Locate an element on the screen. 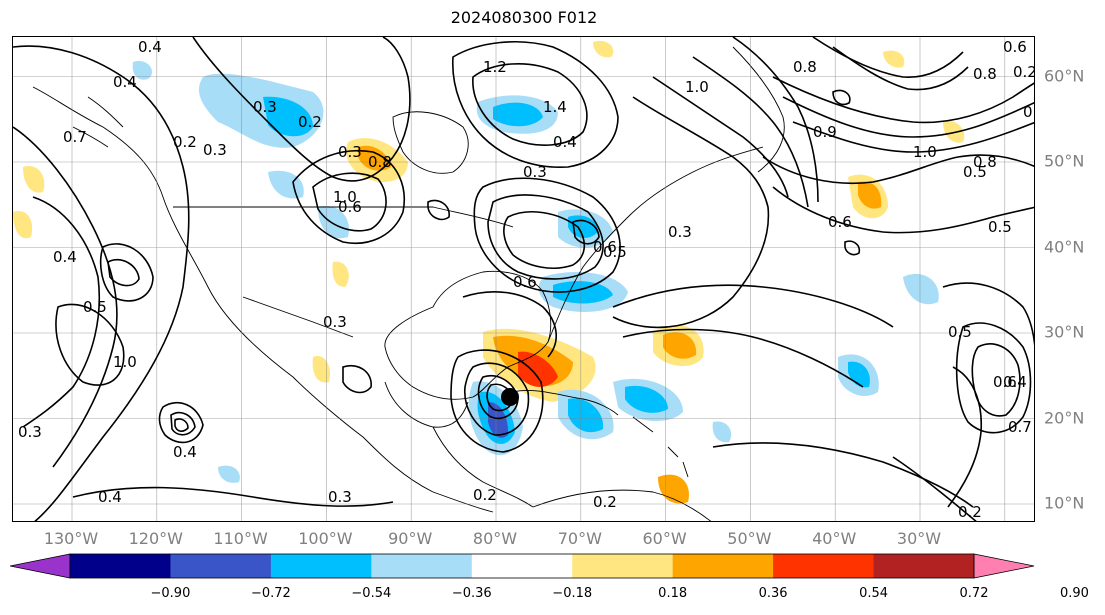 This screenshot has width=1105, height=615. shade-orange-east2 is located at coordinates (894, 59).